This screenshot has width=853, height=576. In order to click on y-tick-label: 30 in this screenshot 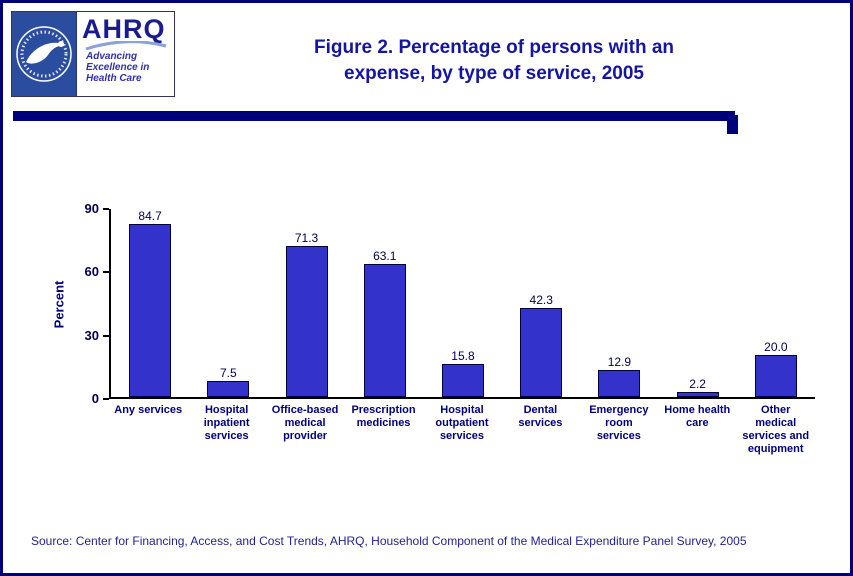, I will do `click(91, 335)`.